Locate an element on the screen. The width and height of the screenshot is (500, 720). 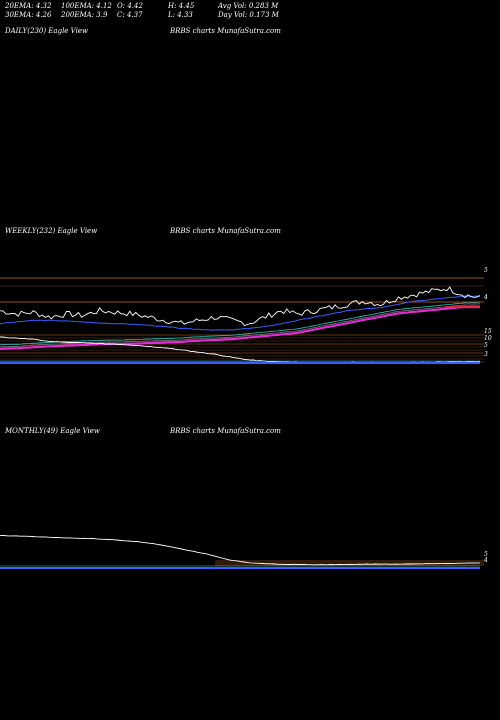
ema200-stat: 200EMA: 3.9 is located at coordinates (84, 15).